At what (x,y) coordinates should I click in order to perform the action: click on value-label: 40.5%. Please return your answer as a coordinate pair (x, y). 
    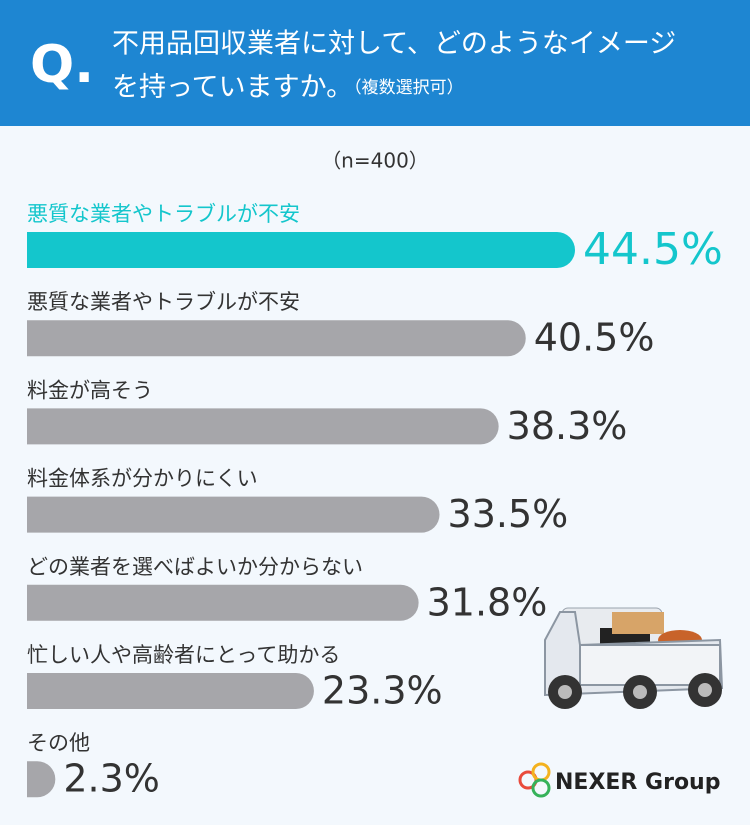
    Looking at the image, I should click on (594, 338).